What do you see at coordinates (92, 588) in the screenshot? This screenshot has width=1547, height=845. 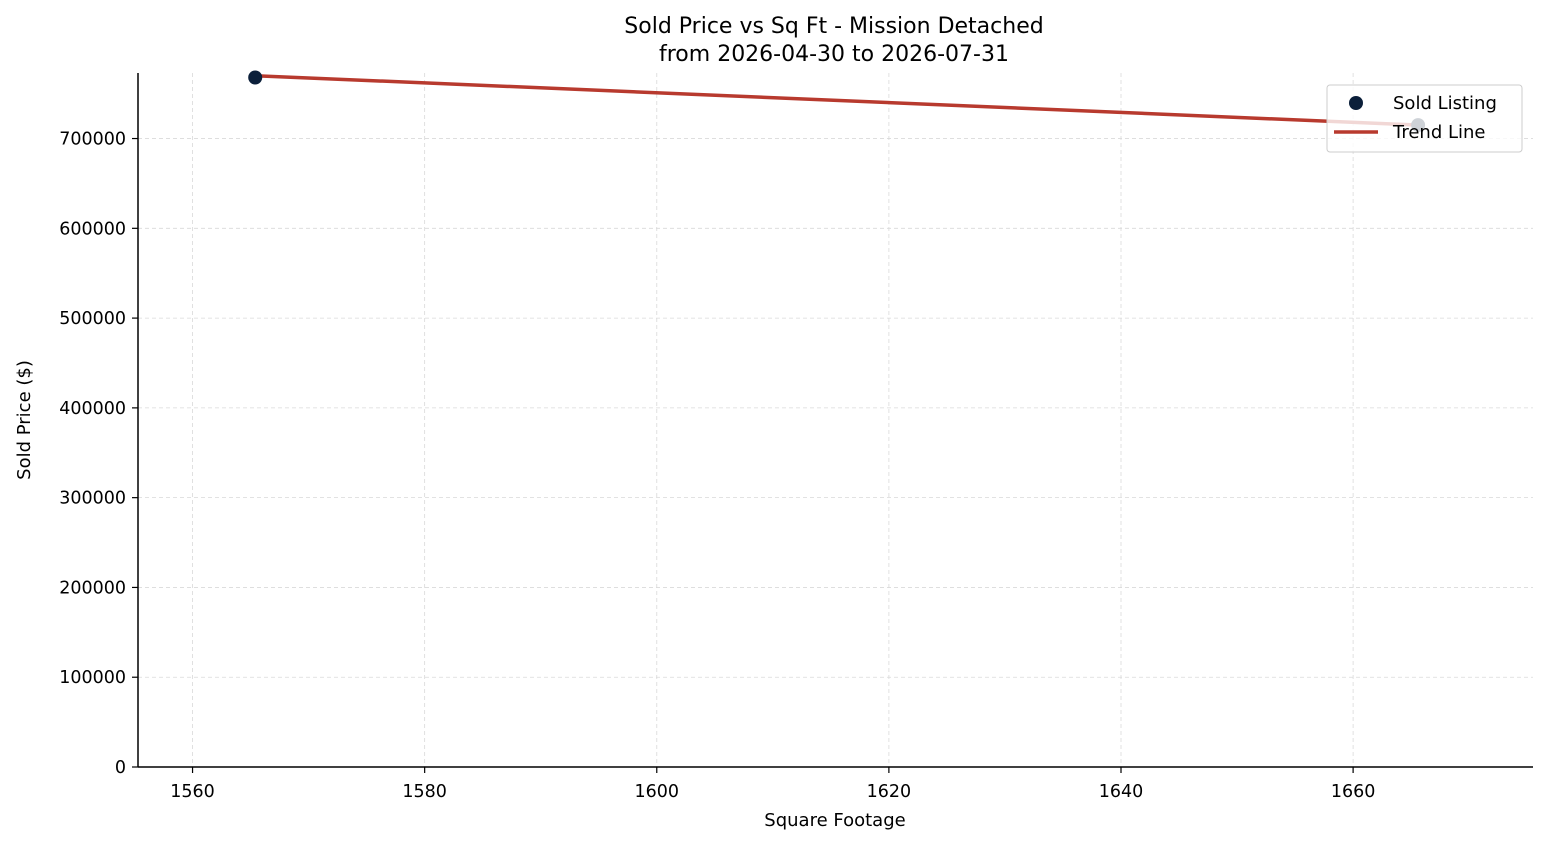 I see `y-tick-label: 200000` at bounding box center [92, 588].